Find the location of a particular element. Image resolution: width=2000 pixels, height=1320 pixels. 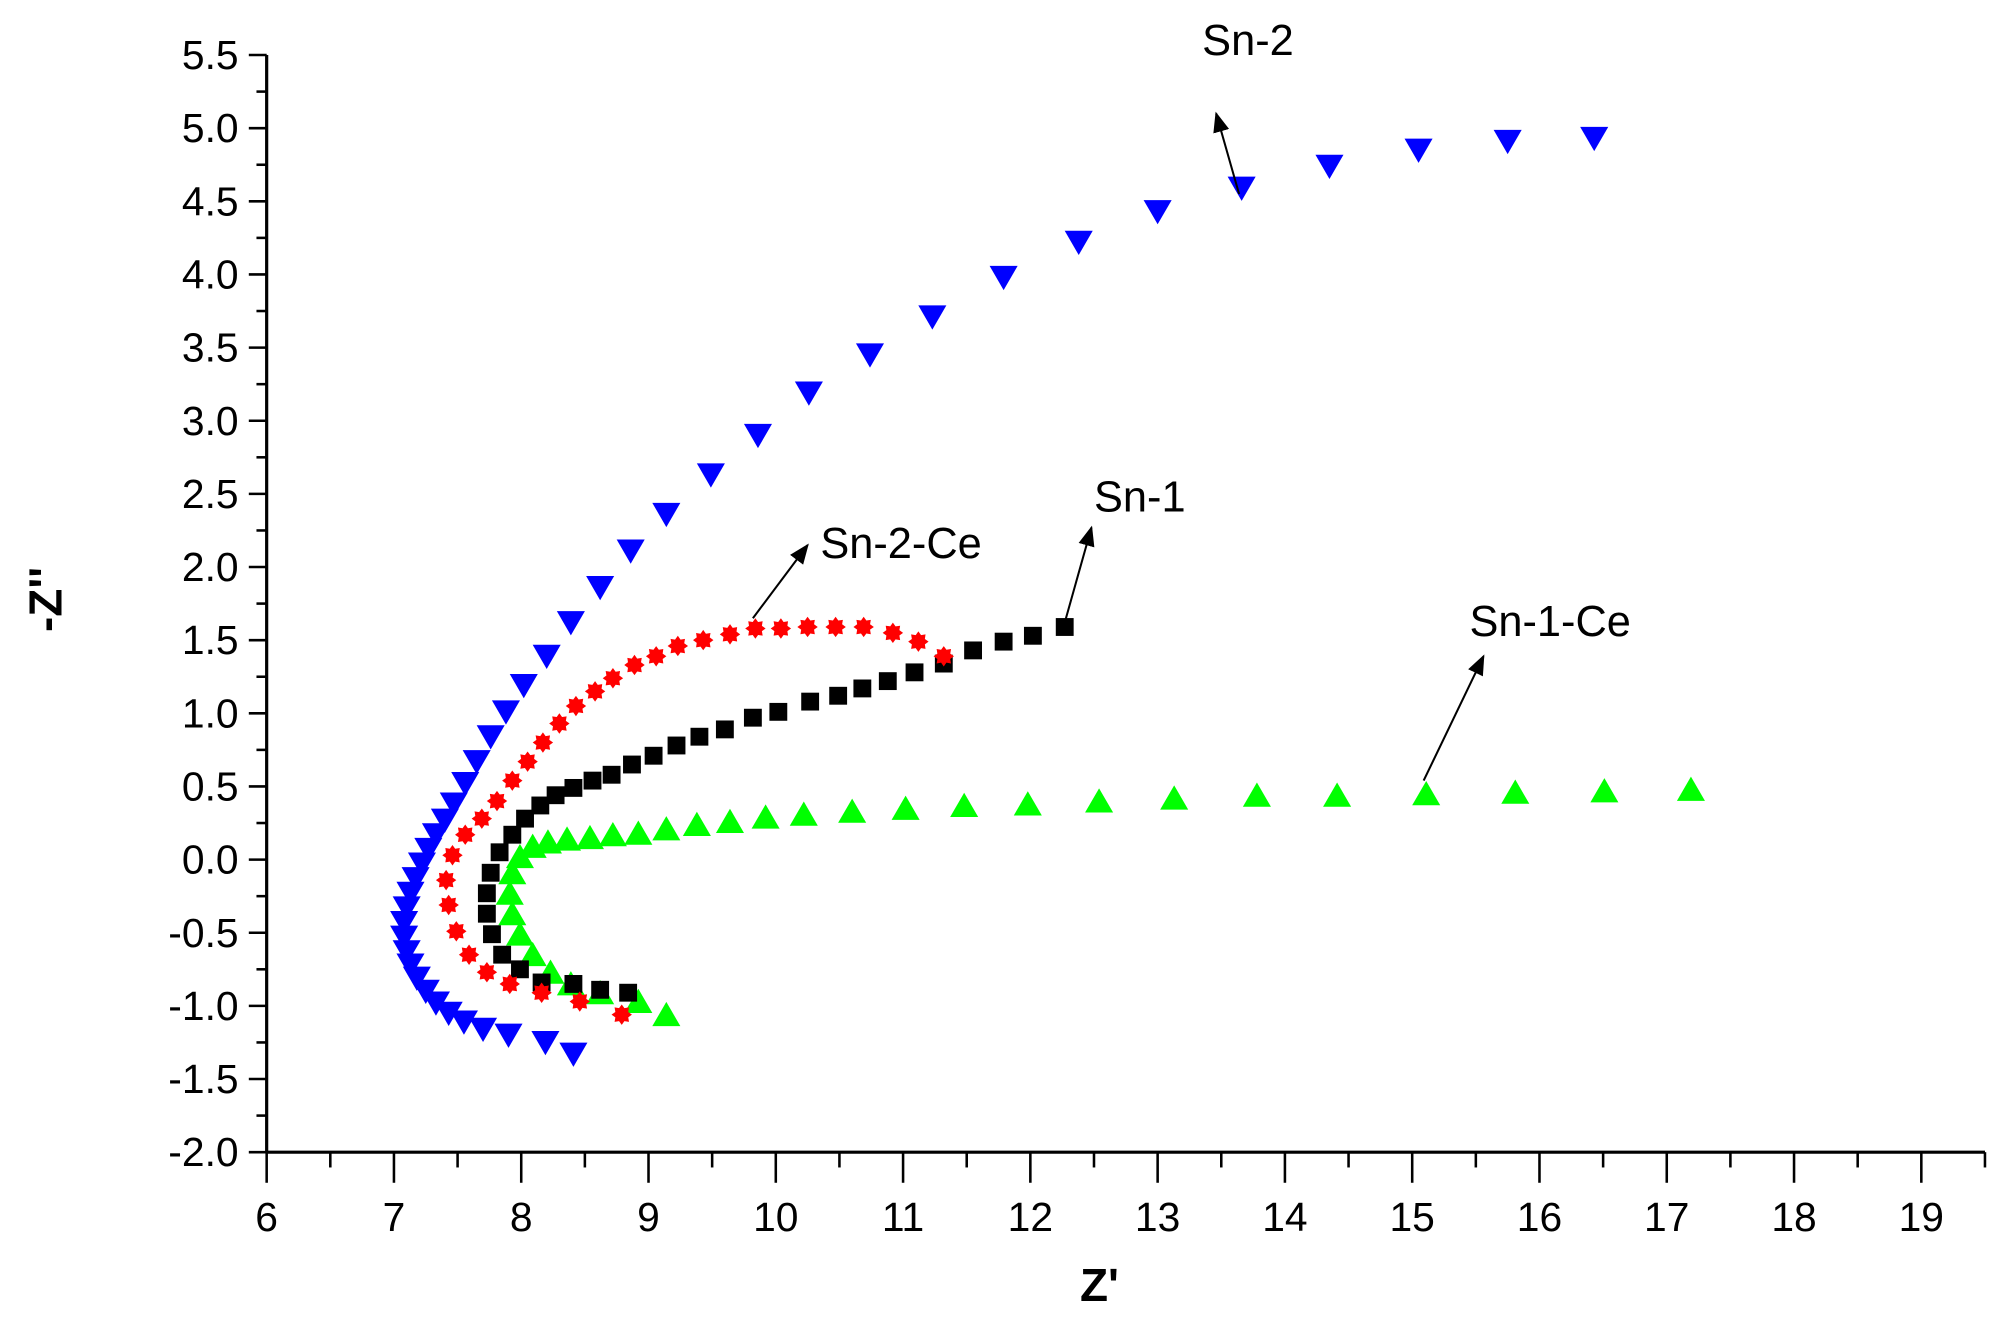

x-tick-label: 18 is located at coordinates (1793, 1217).